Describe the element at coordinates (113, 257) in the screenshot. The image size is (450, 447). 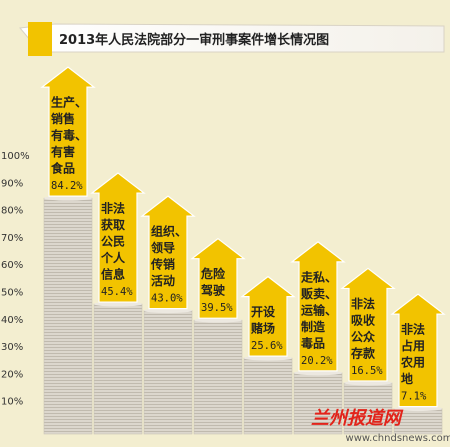
I see `category-label: 个人` at that location.